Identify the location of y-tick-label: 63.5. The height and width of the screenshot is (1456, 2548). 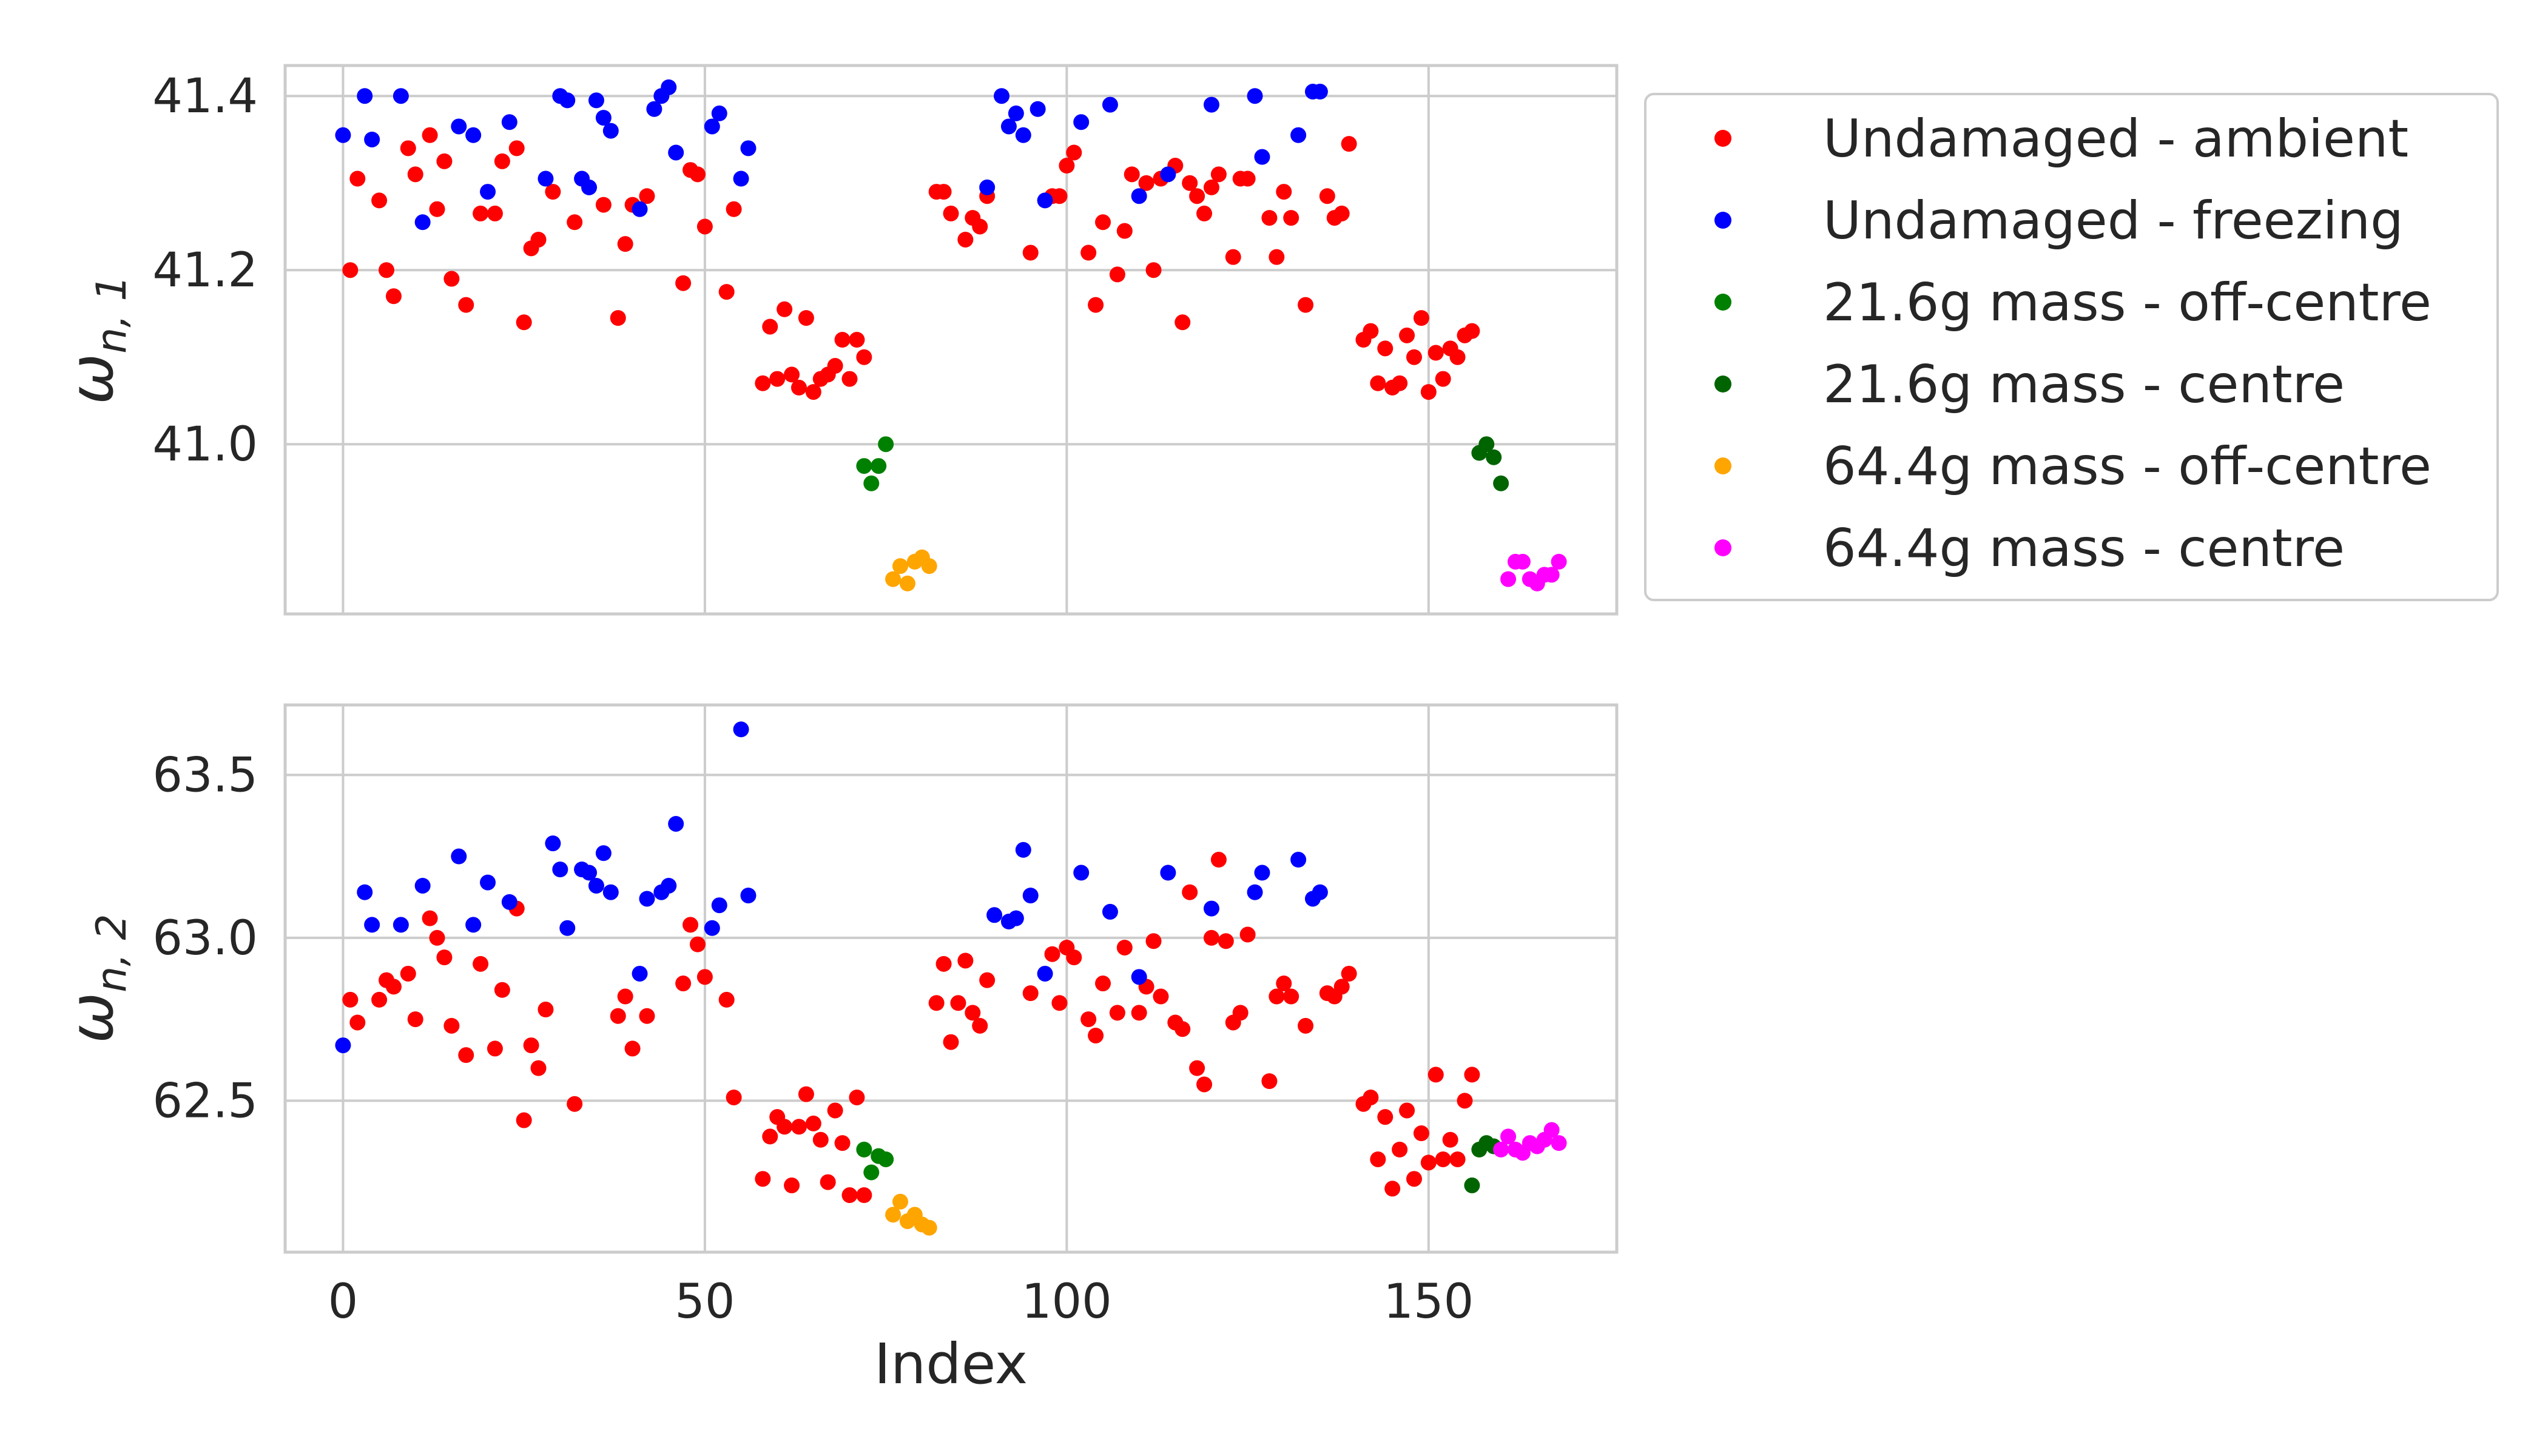
(205, 775).